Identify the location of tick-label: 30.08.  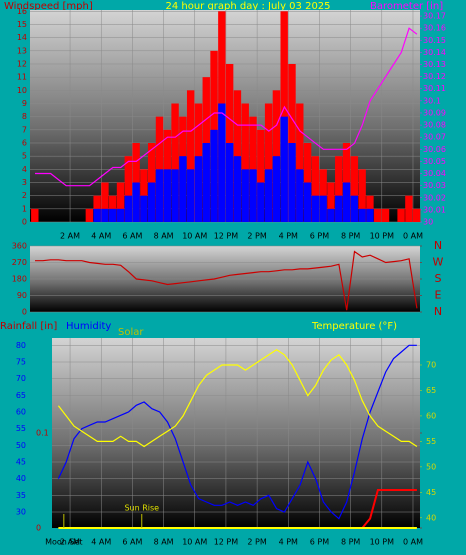
(434, 125).